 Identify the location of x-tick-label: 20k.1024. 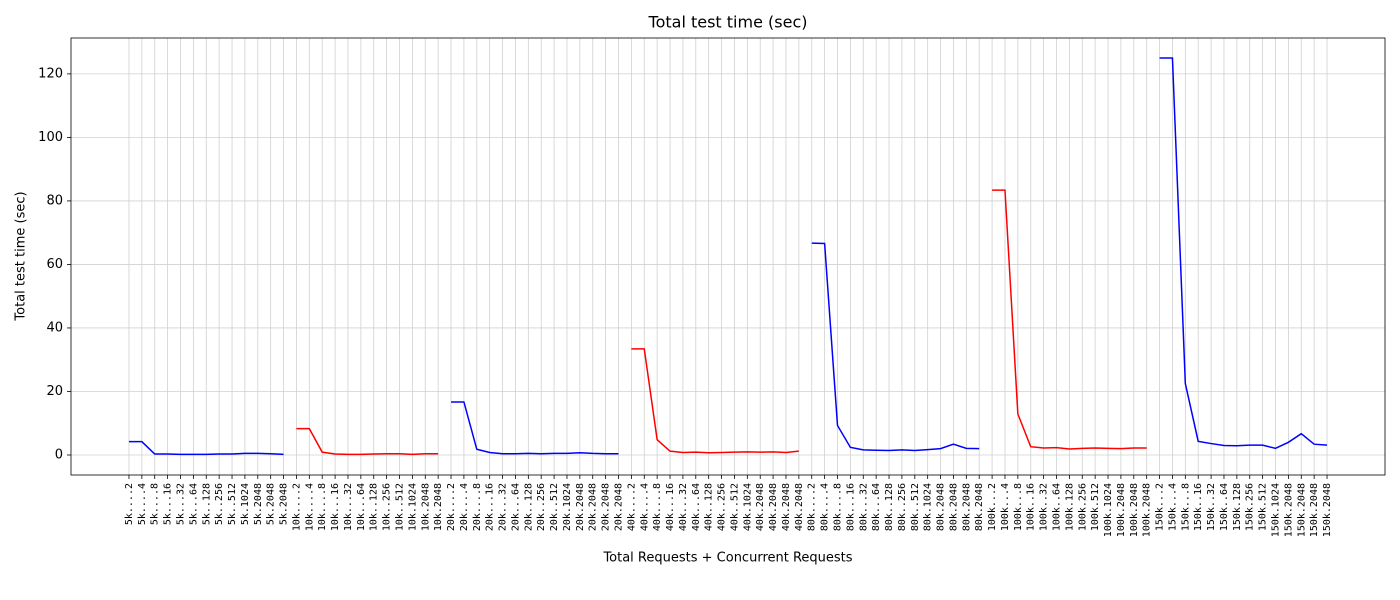
(567, 507).